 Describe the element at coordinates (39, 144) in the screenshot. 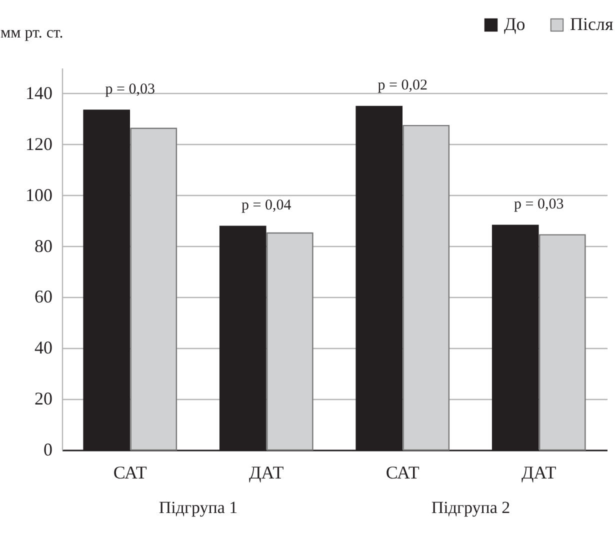

I see `y-tick-label: 120` at that location.